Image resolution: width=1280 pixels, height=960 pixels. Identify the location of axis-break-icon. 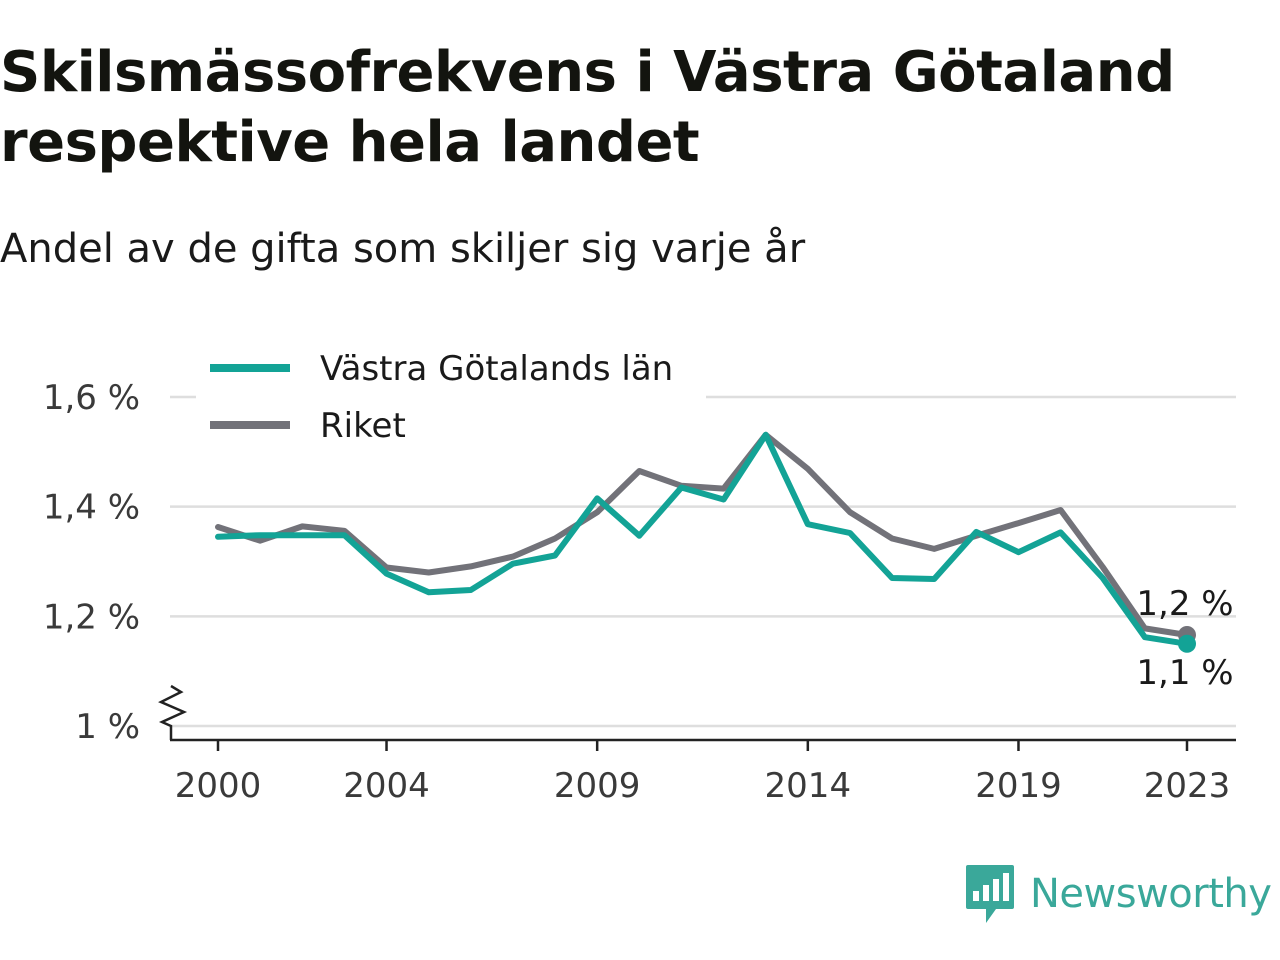
(173, 712).